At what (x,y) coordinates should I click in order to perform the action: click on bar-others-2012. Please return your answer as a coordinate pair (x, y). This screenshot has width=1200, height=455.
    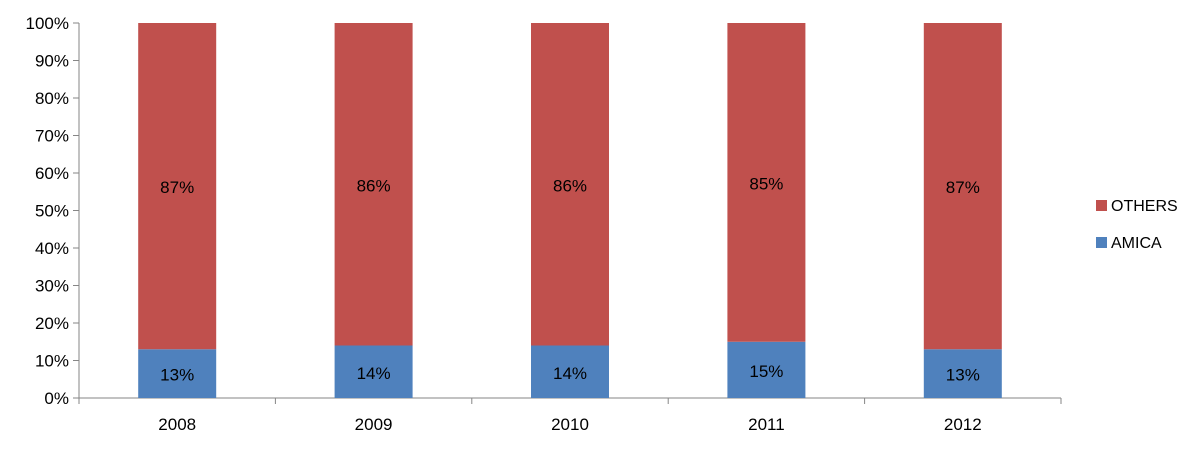
    Looking at the image, I should click on (962, 186).